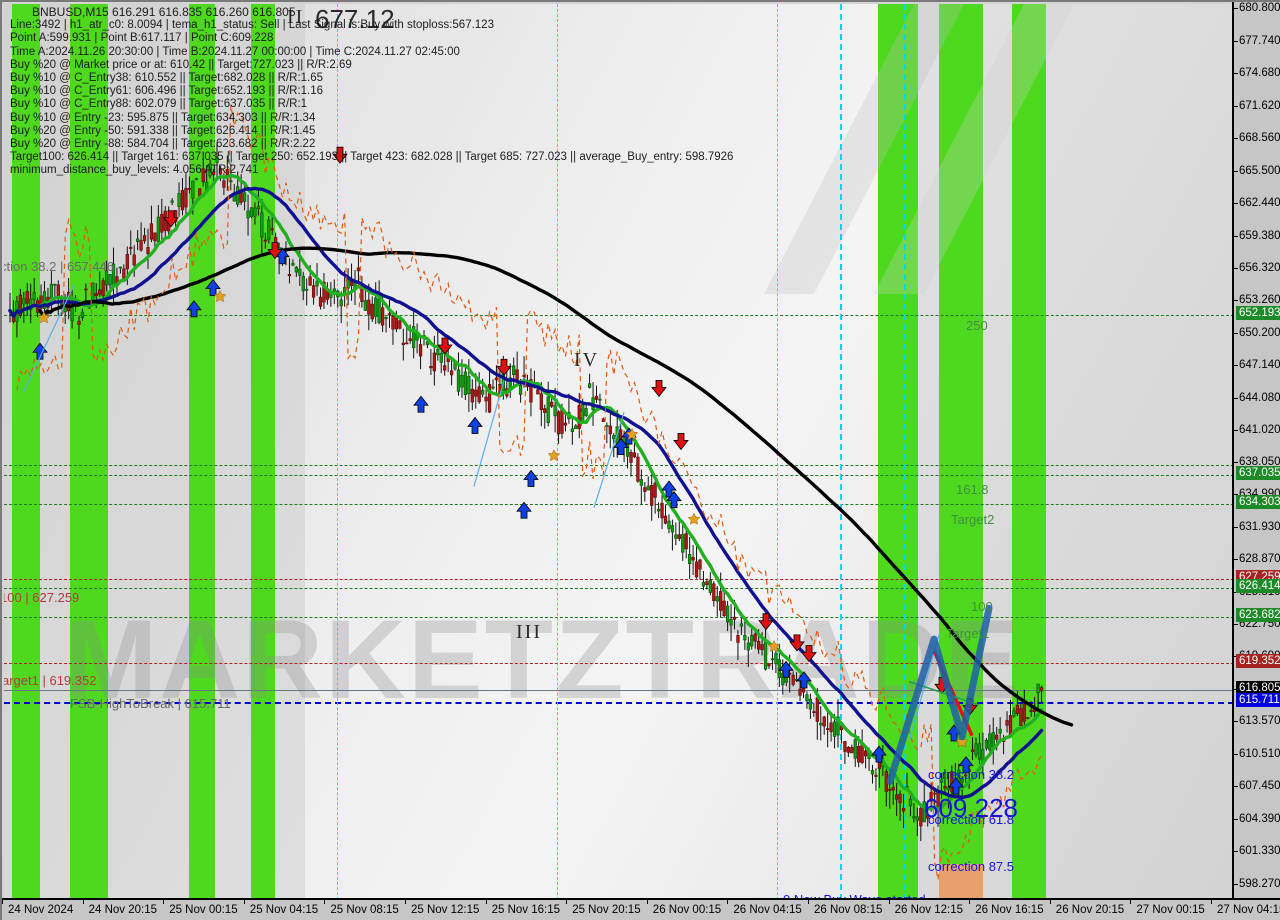 Image resolution: width=1280 pixels, height=920 pixels. Describe the element at coordinates (1257, 365) in the screenshot. I see `price-tick-647.140: 647.140` at that location.